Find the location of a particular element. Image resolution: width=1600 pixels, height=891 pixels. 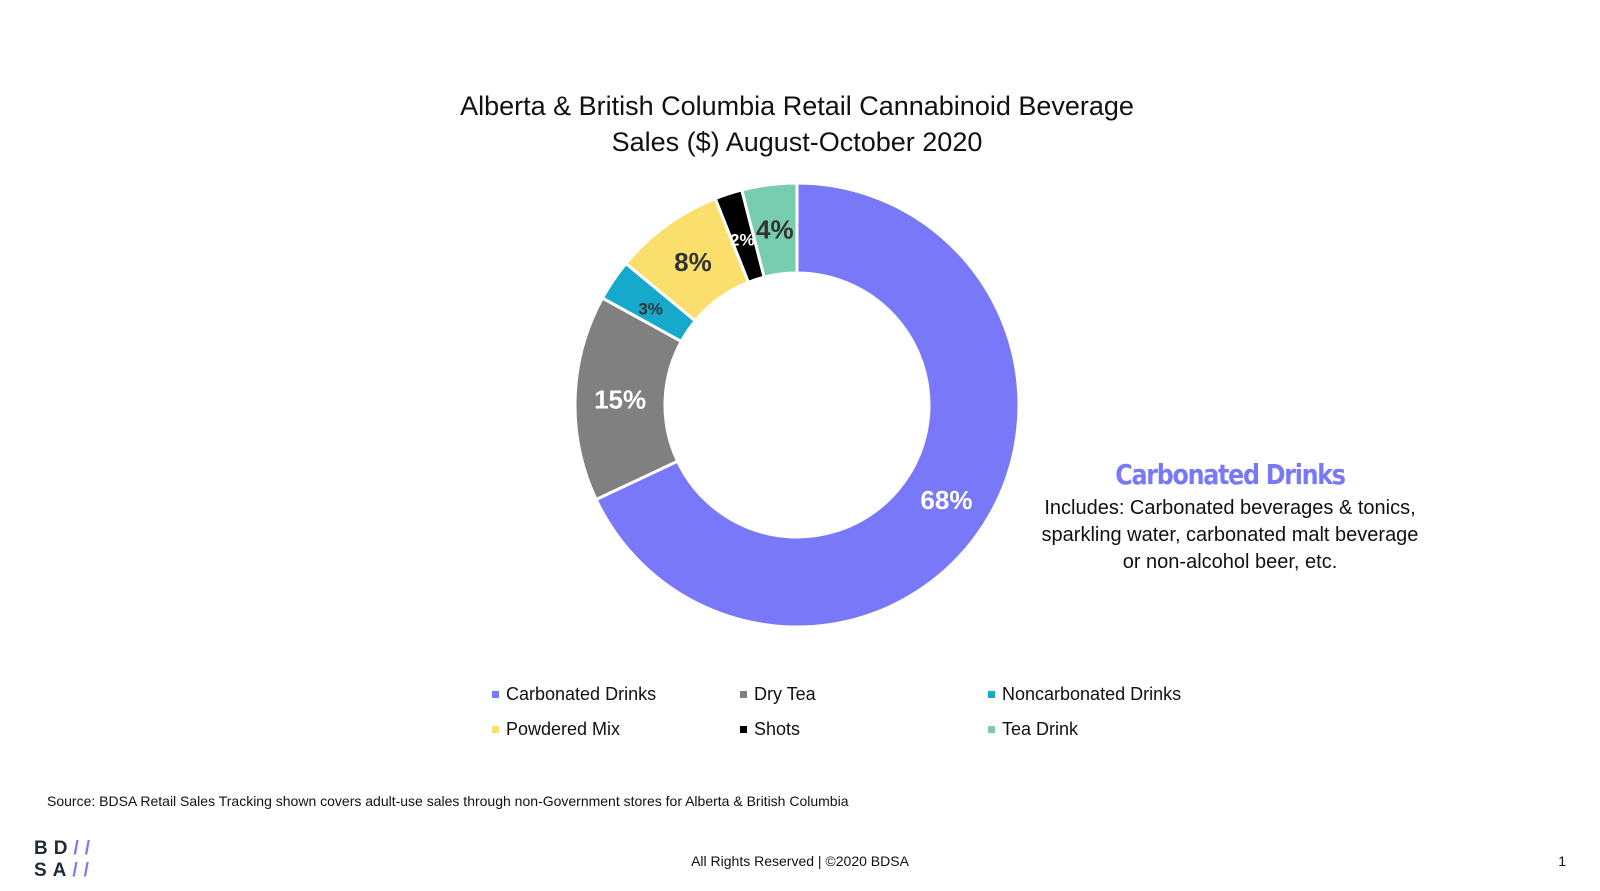

slice-carbonated-drinks is located at coordinates (807, 405).